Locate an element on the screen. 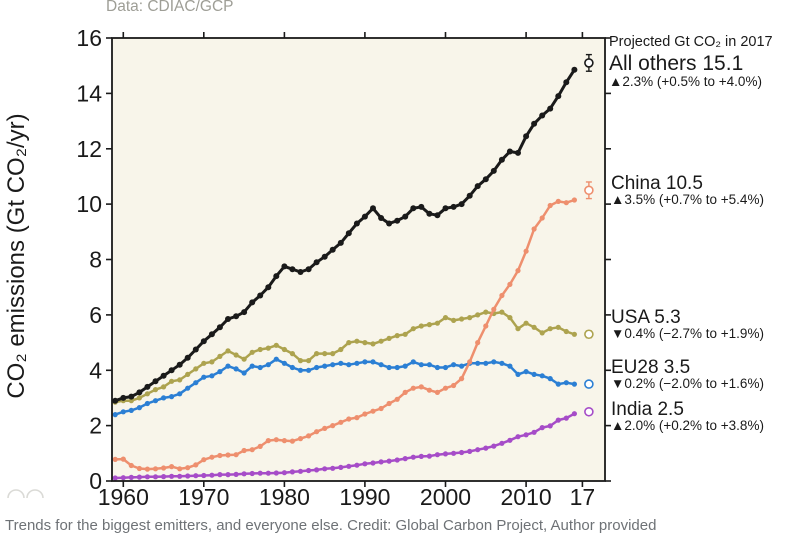 The image size is (792, 555). series-india is located at coordinates (345, 446).